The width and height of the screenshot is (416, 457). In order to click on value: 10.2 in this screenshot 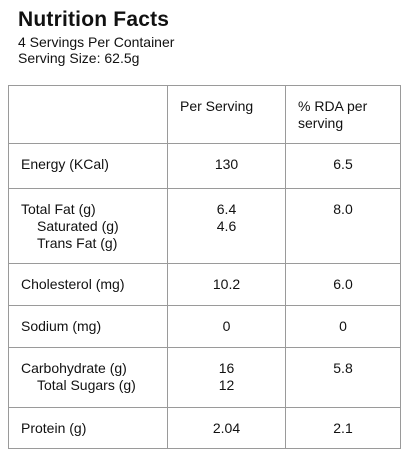, I will do `click(226, 284)`.